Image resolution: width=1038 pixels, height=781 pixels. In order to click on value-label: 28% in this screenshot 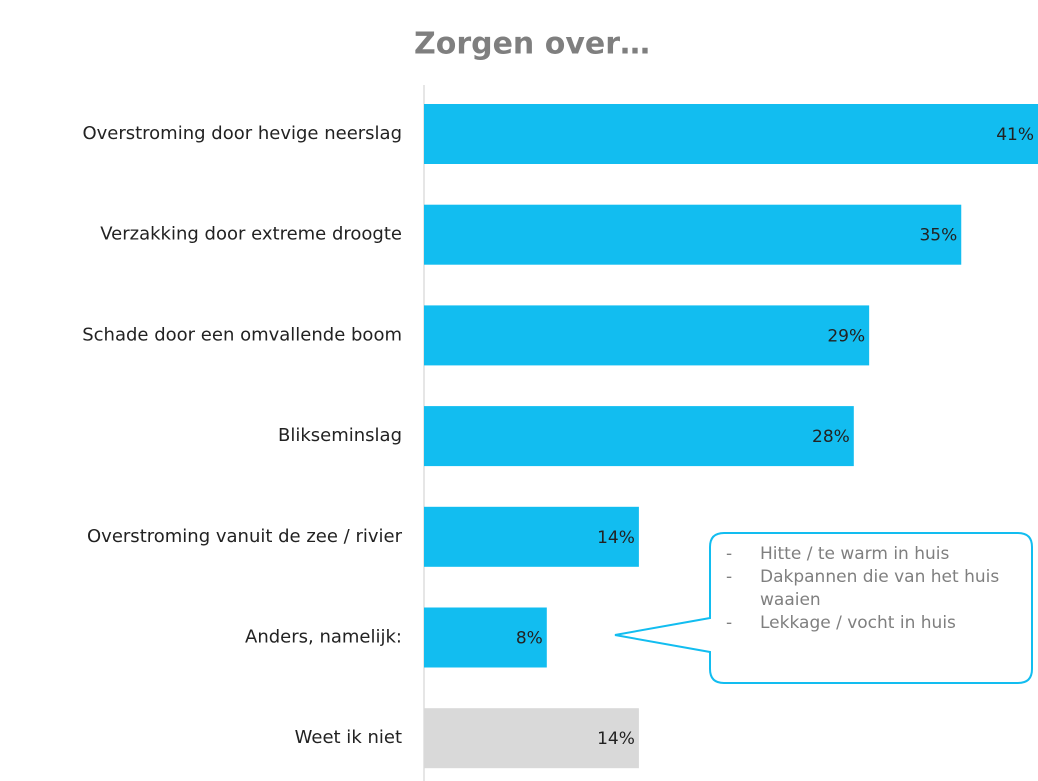, I will do `click(831, 437)`.